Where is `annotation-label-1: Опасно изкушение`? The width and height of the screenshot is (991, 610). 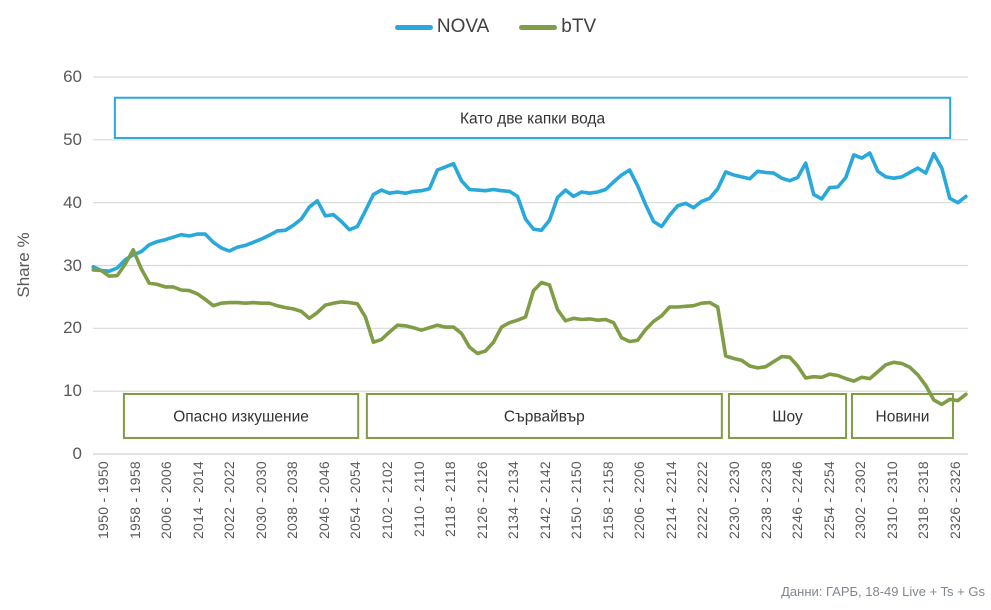 annotation-label-1: Опасно изкушение is located at coordinates (241, 416).